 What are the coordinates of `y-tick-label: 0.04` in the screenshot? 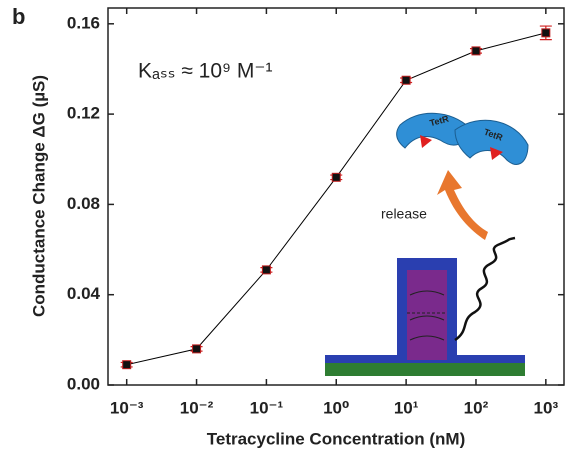 It's located at (84, 293).